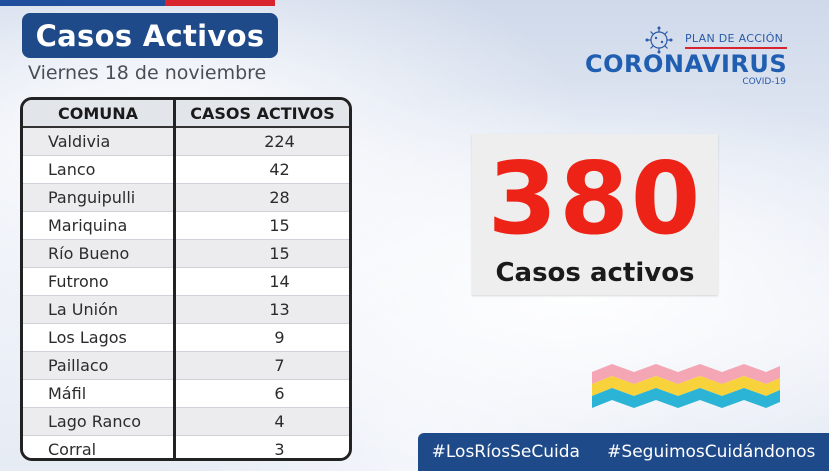 This screenshot has height=471, width=829. I want to click on title-banner: Casos Activos, so click(150, 35).